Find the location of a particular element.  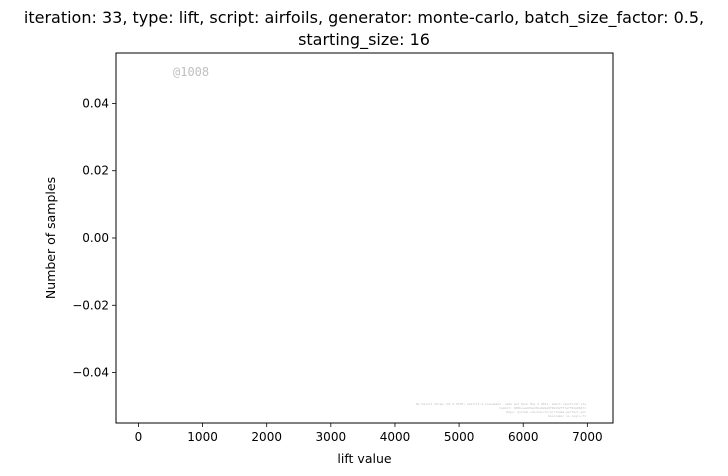

x-tick-label: 0 is located at coordinates (139, 437).